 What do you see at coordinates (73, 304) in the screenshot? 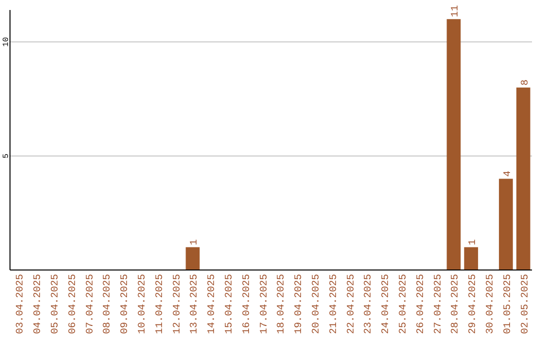
I see `x-tick-label: 06.04.2025` at bounding box center [73, 304].